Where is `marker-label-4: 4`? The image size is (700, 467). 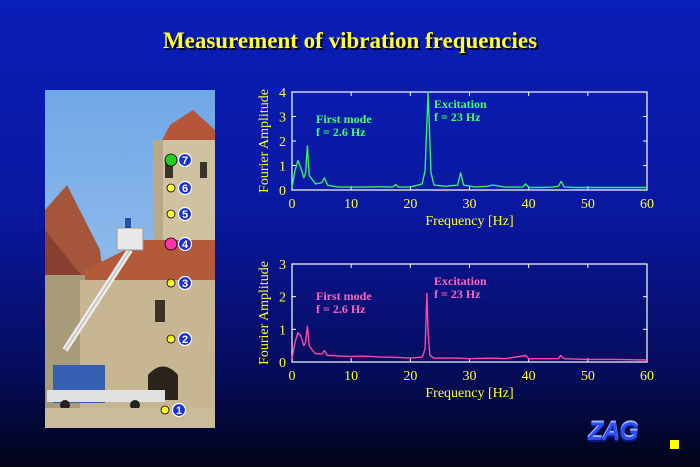 marker-label-4: 4 is located at coordinates (185, 245).